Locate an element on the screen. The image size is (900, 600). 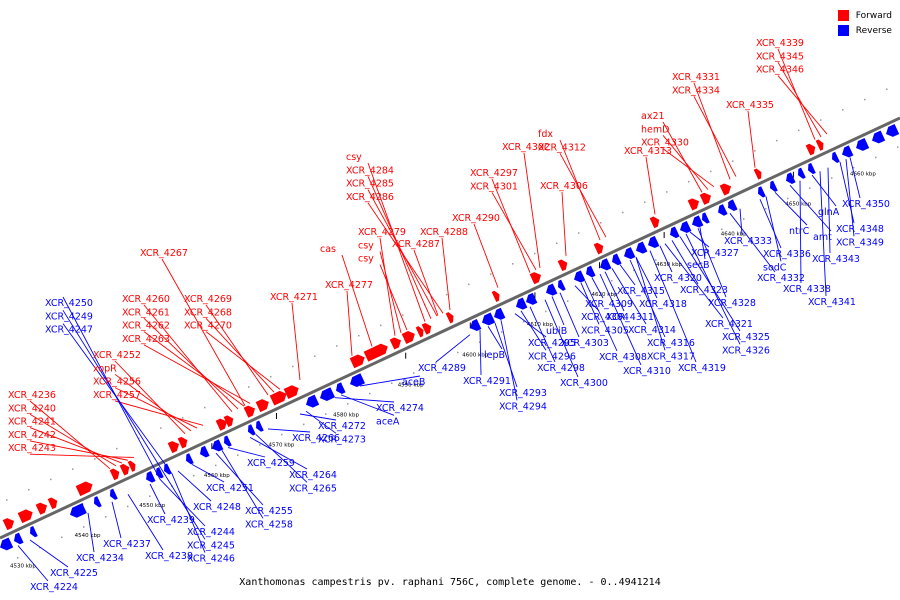
reverse-gene-label: glnA is located at coordinates (829, 212).